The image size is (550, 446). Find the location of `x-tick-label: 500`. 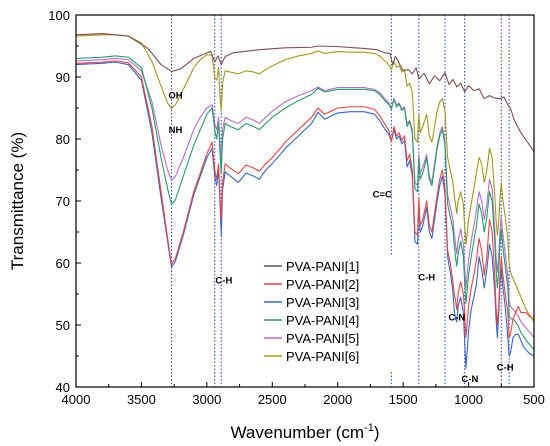

x-tick-label: 500 is located at coordinates (534, 399).